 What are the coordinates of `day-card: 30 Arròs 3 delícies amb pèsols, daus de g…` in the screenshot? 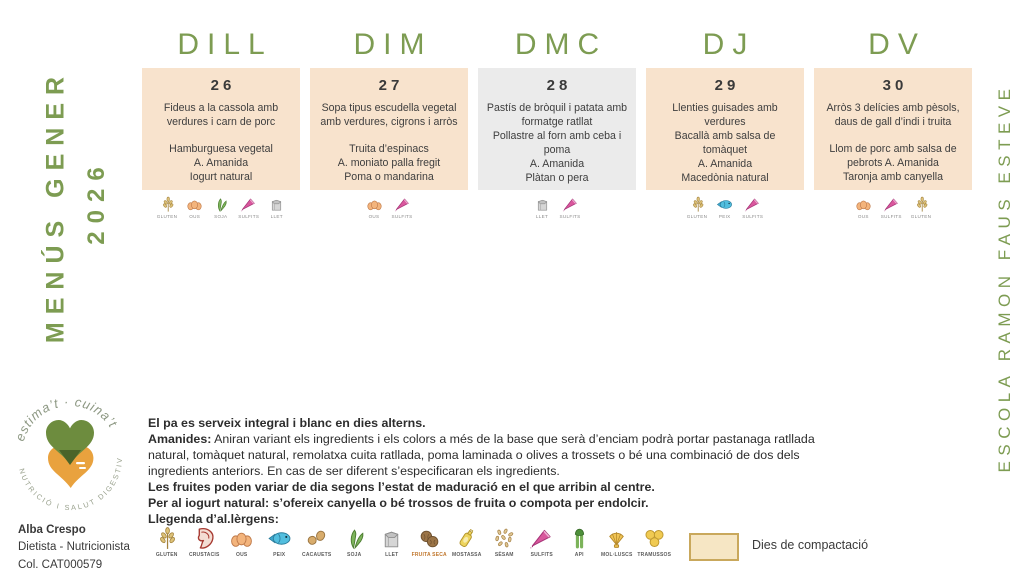 It's located at (893, 129).